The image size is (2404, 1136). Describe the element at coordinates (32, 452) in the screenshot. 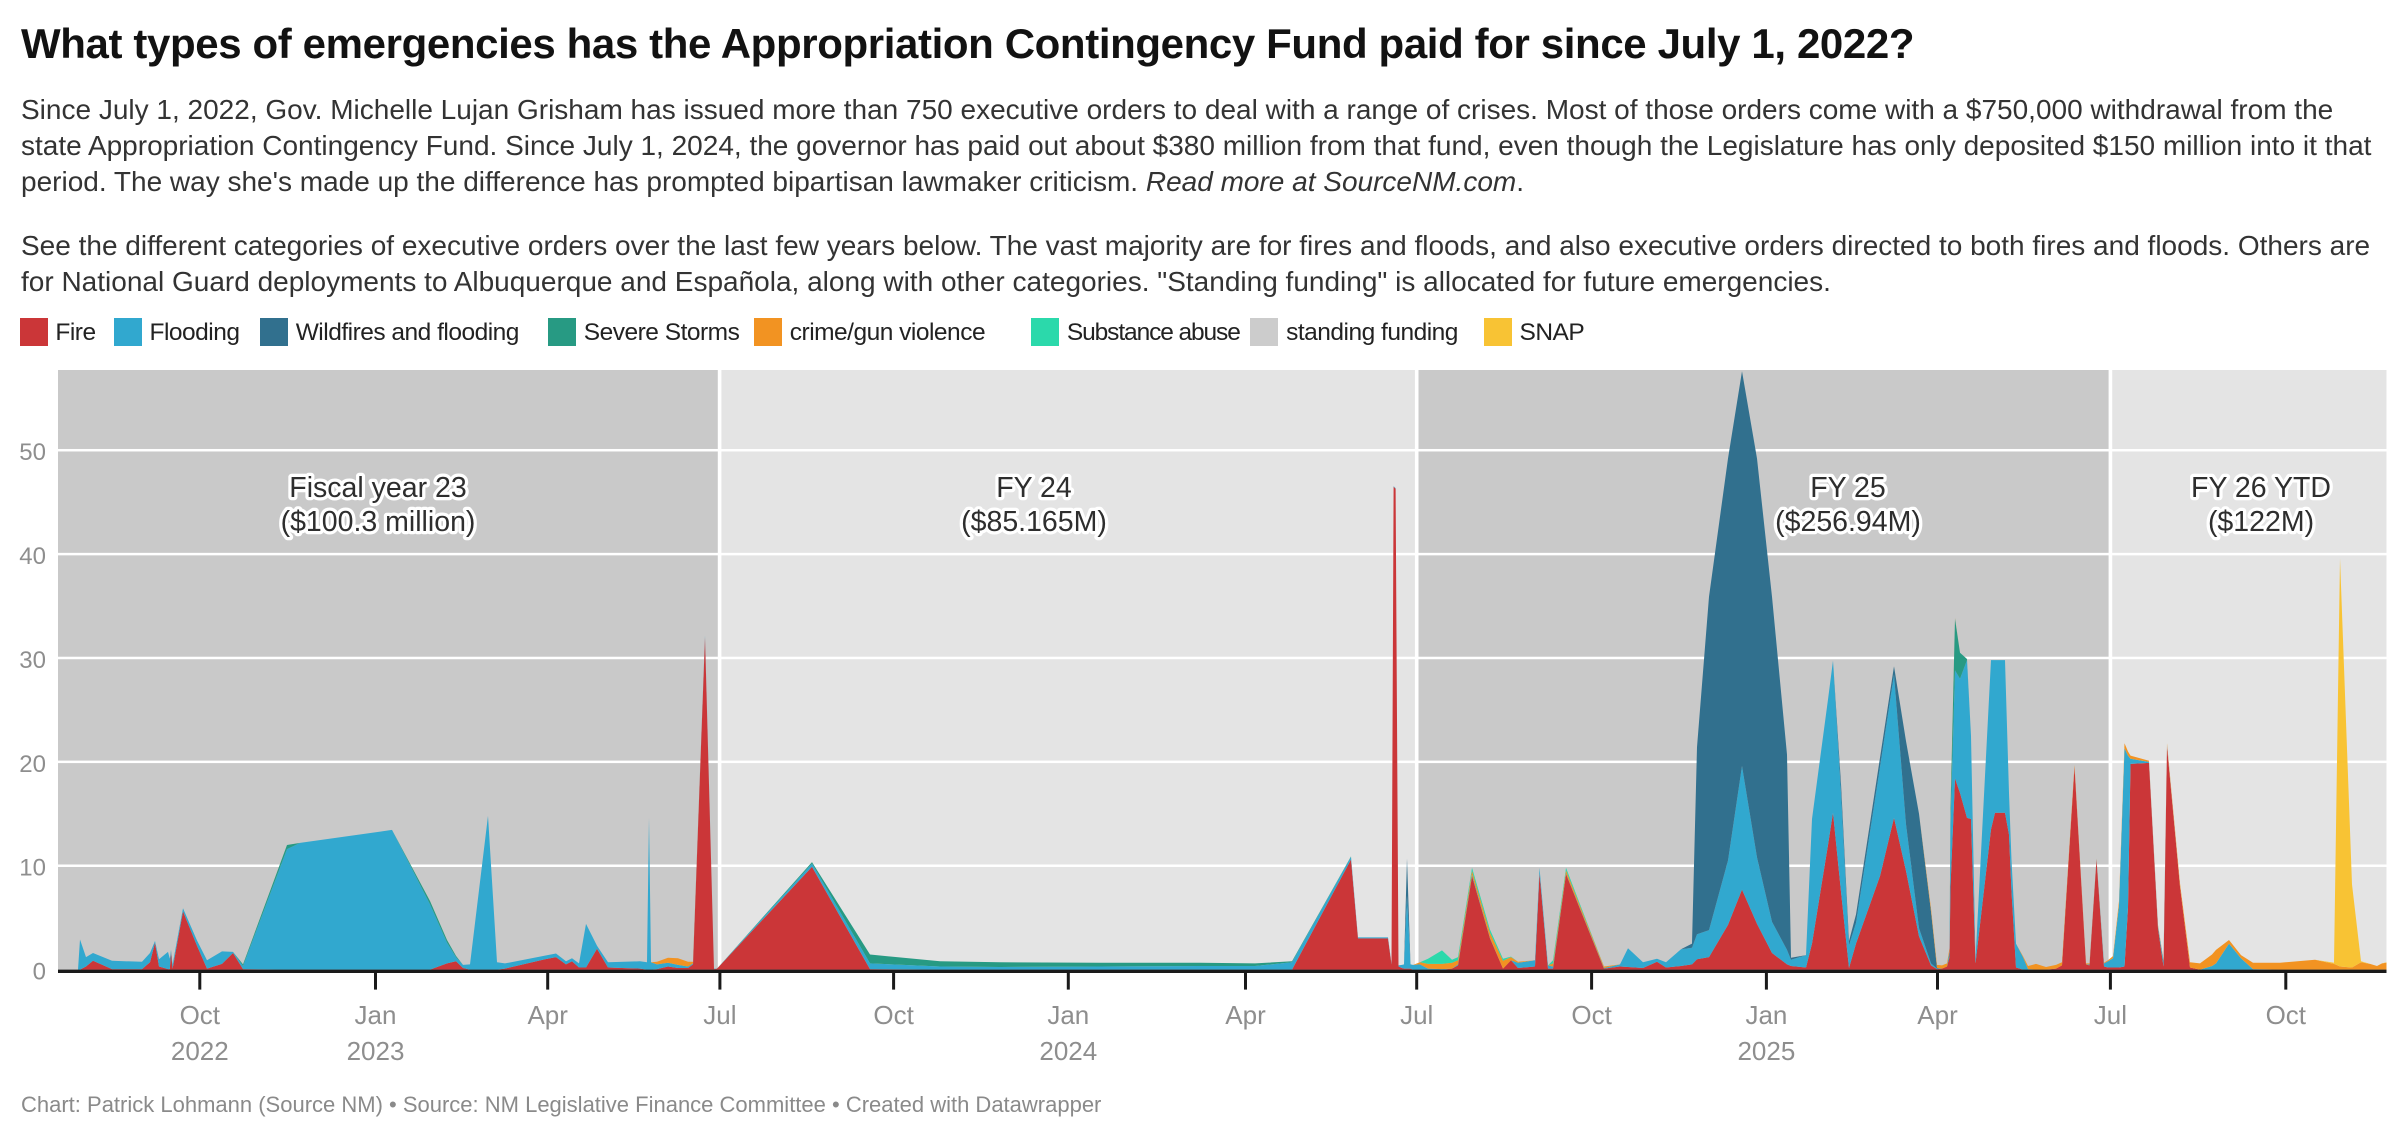

I see `svg-text: 50` at that location.